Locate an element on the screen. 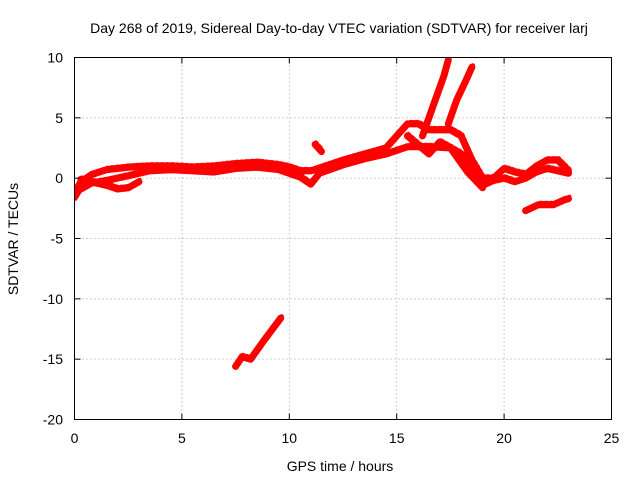  series-steep-rise-1-scatter is located at coordinates (436, 96).